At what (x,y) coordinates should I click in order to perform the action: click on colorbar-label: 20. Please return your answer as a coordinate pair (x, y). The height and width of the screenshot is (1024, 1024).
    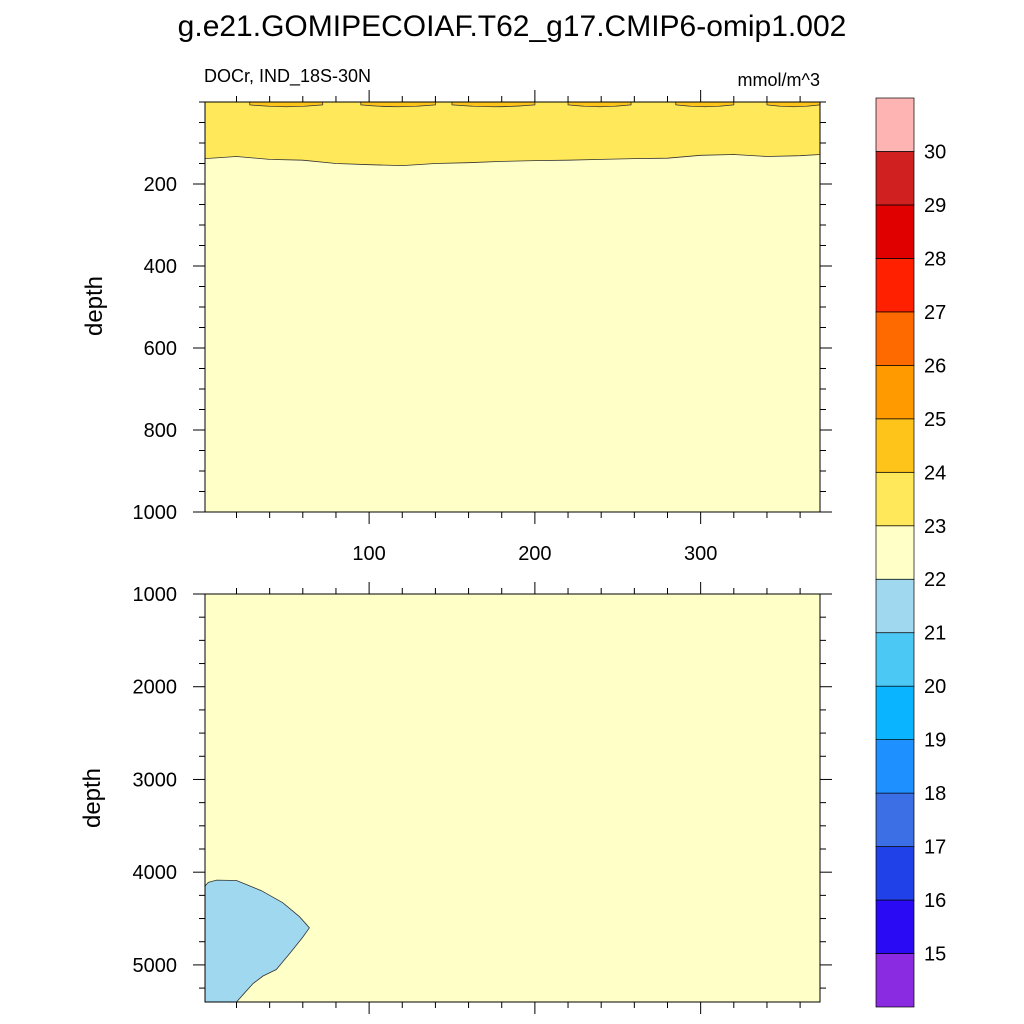
    Looking at the image, I should click on (935, 687).